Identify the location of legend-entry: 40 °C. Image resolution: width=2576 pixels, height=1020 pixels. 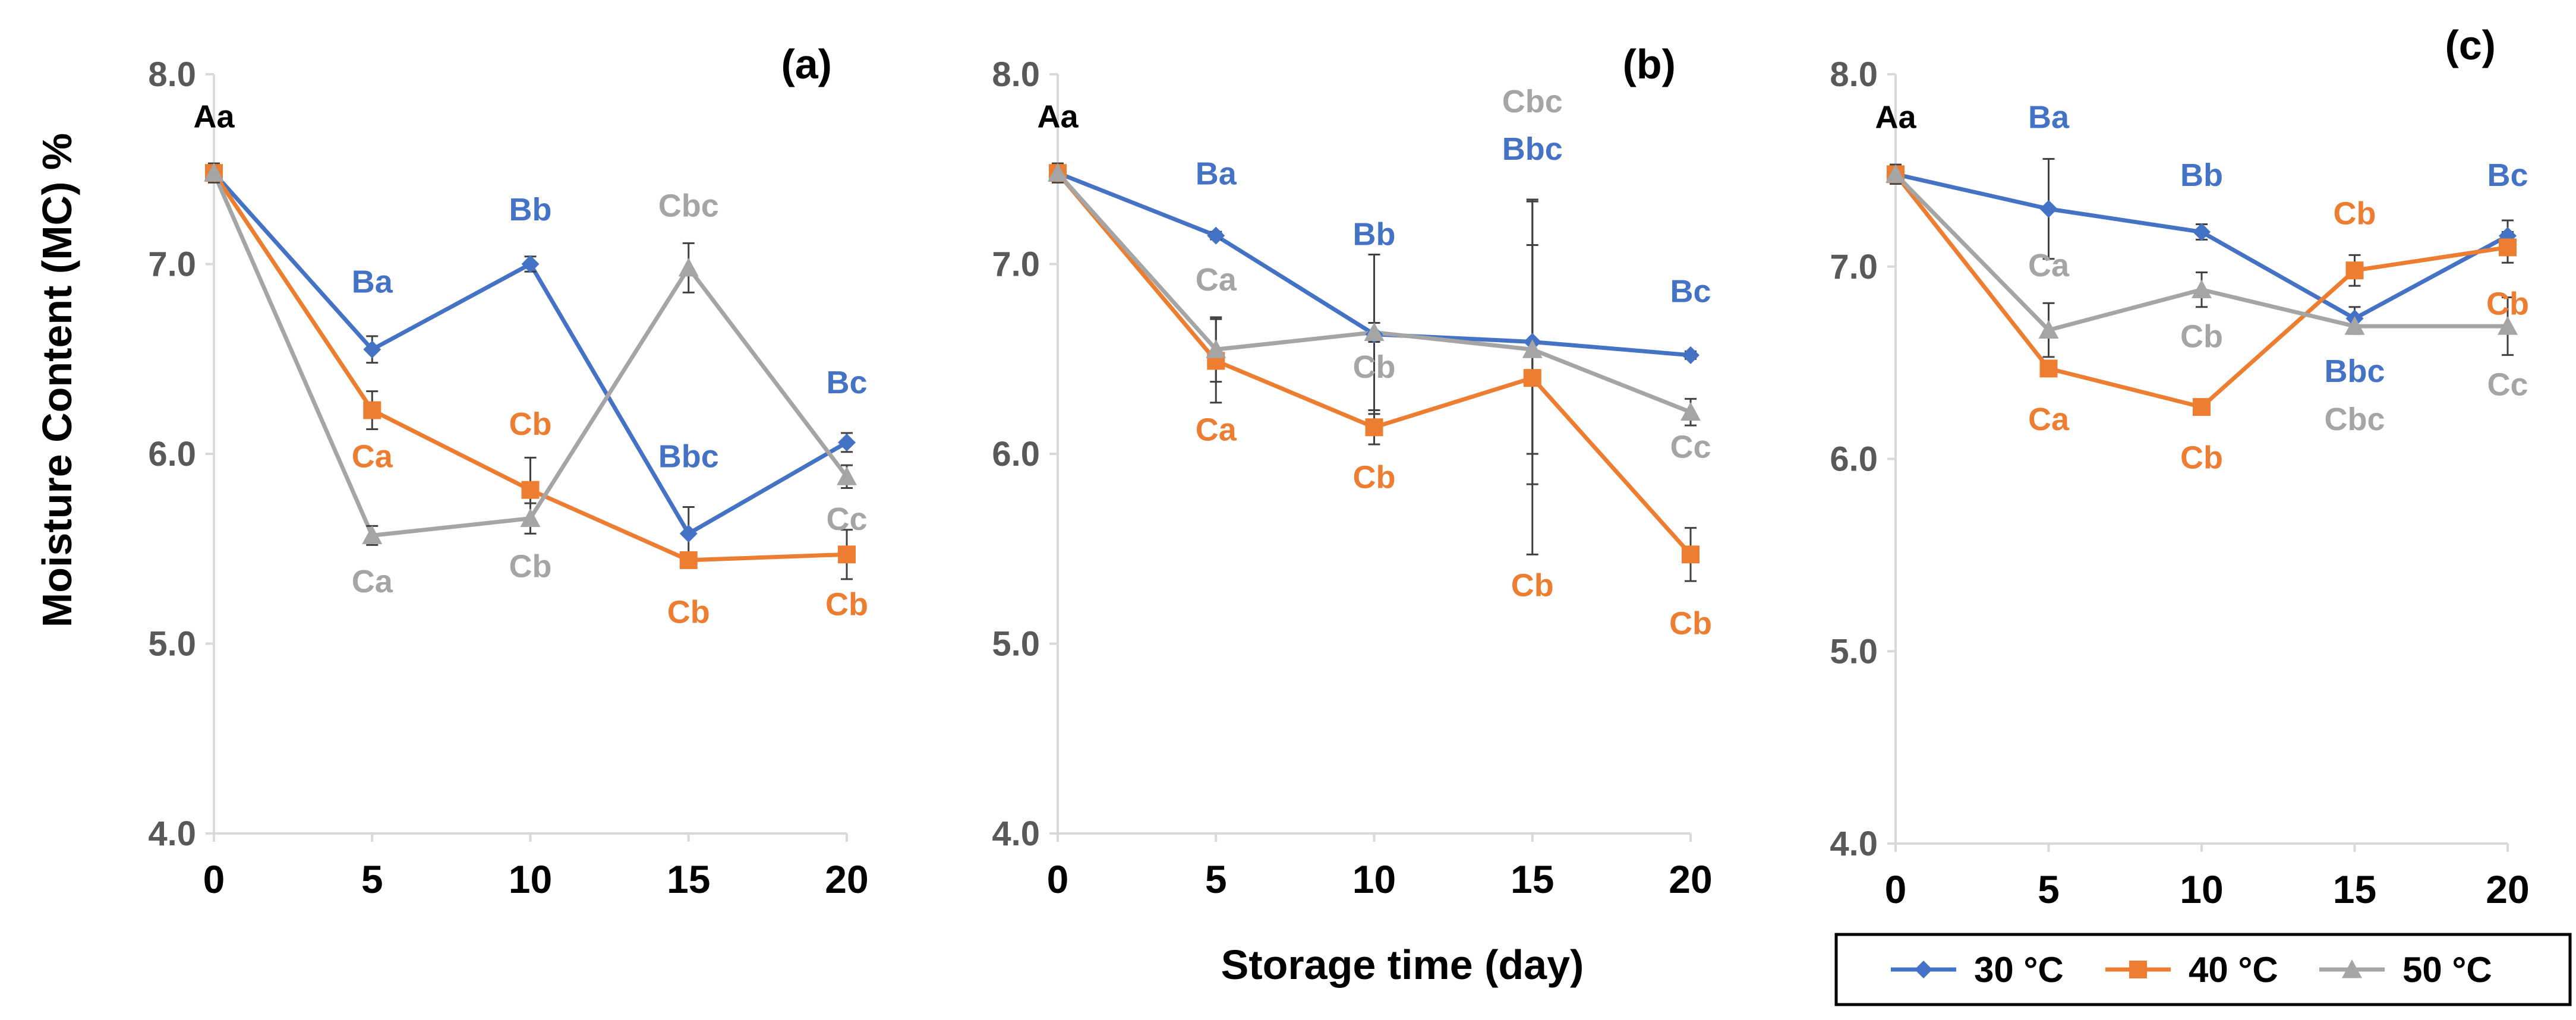
(2192, 970).